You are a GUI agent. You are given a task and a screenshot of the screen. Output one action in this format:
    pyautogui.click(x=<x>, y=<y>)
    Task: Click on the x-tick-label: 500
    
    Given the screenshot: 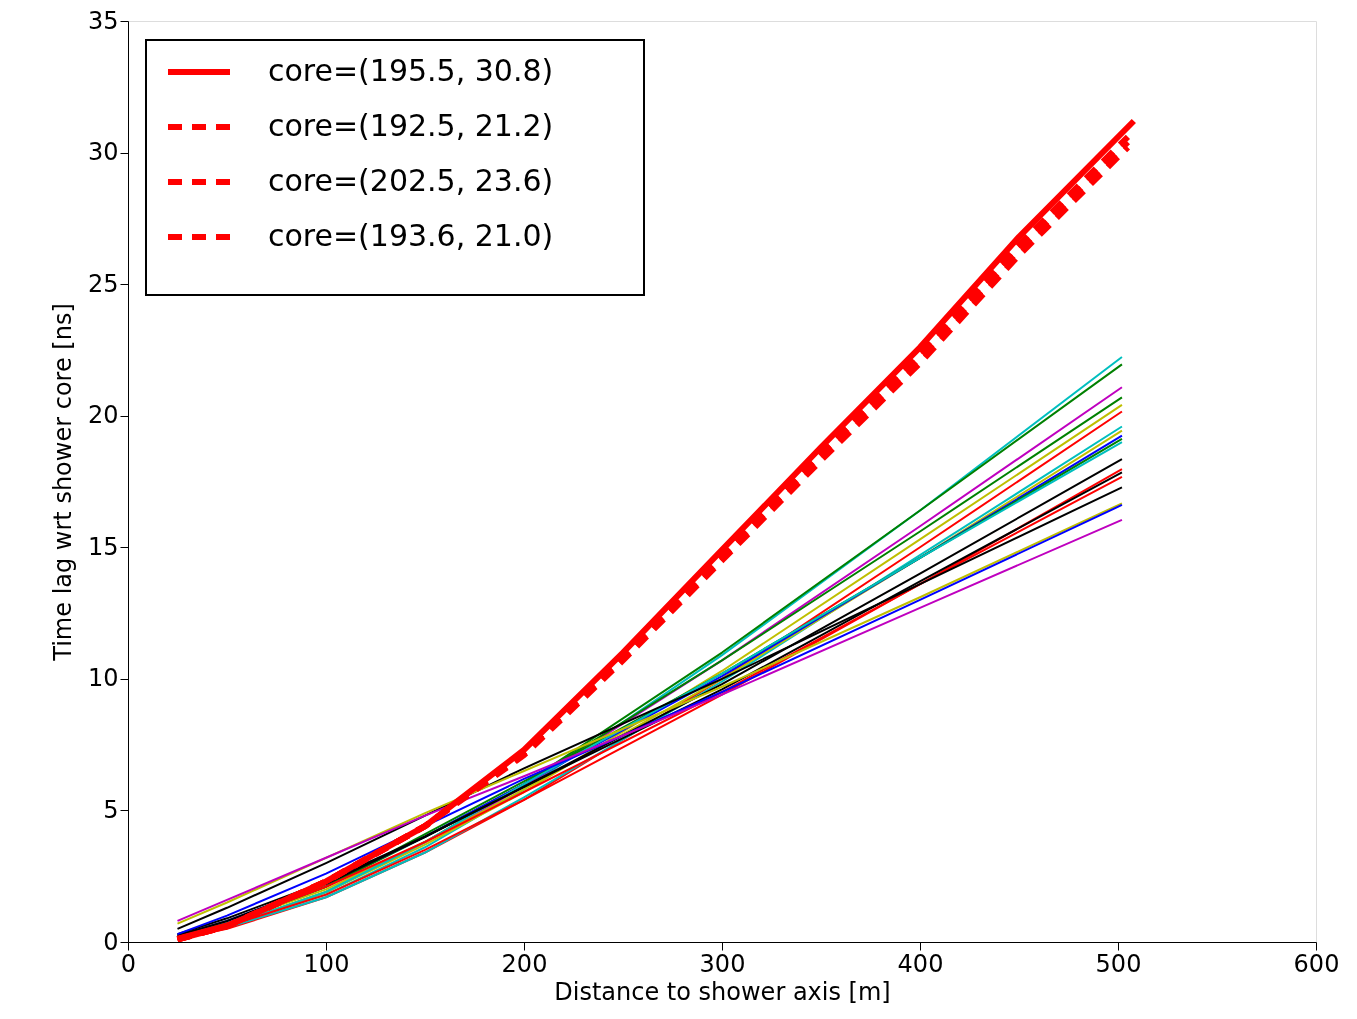 What is the action you would take?
    pyautogui.click(x=1118, y=963)
    